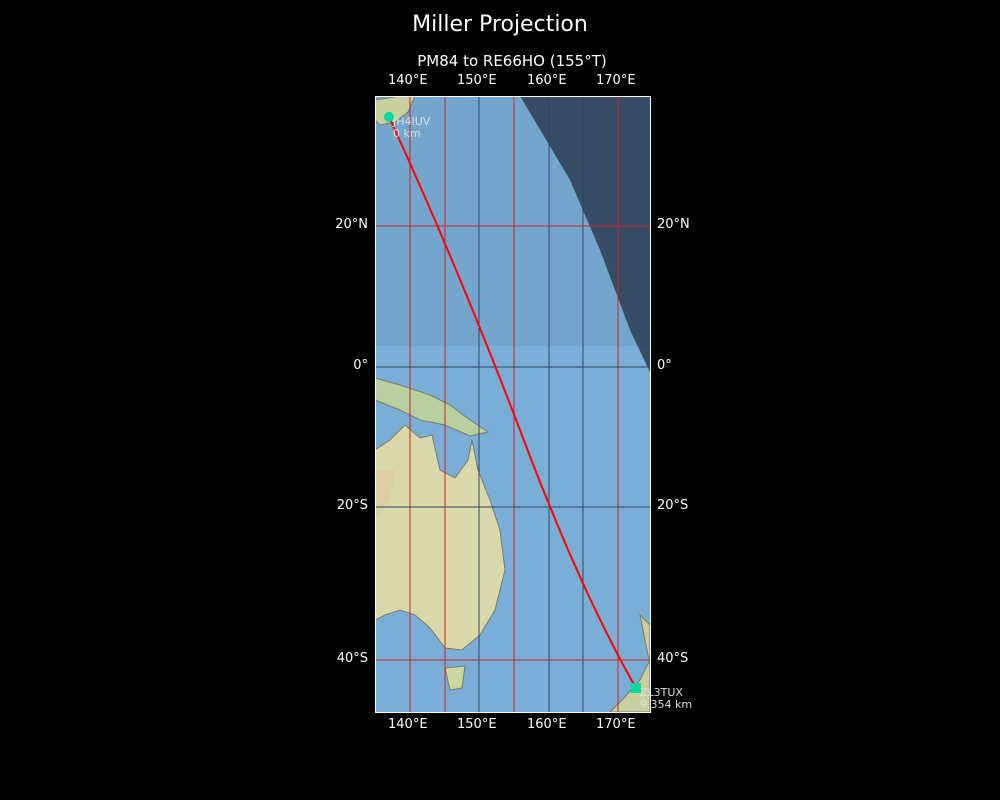 The image size is (1000, 800). I want to click on start-callsign: JH4IUV, so click(412, 121).